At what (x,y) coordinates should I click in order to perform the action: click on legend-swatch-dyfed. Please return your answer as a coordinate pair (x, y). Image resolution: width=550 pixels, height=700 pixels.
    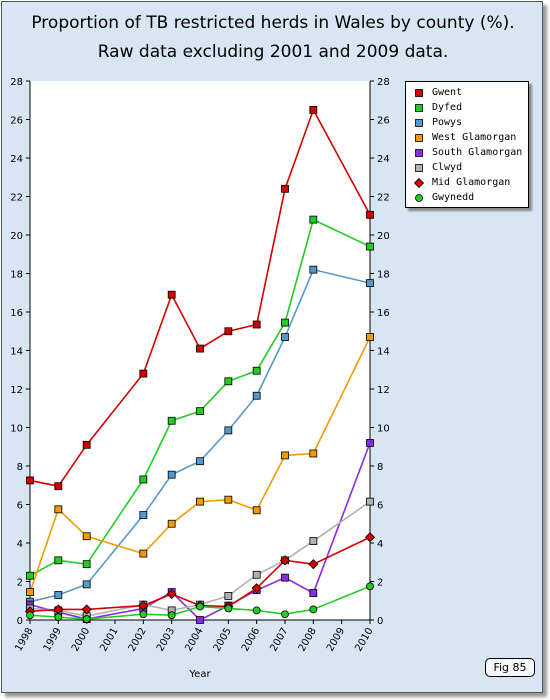
    Looking at the image, I should click on (419, 108).